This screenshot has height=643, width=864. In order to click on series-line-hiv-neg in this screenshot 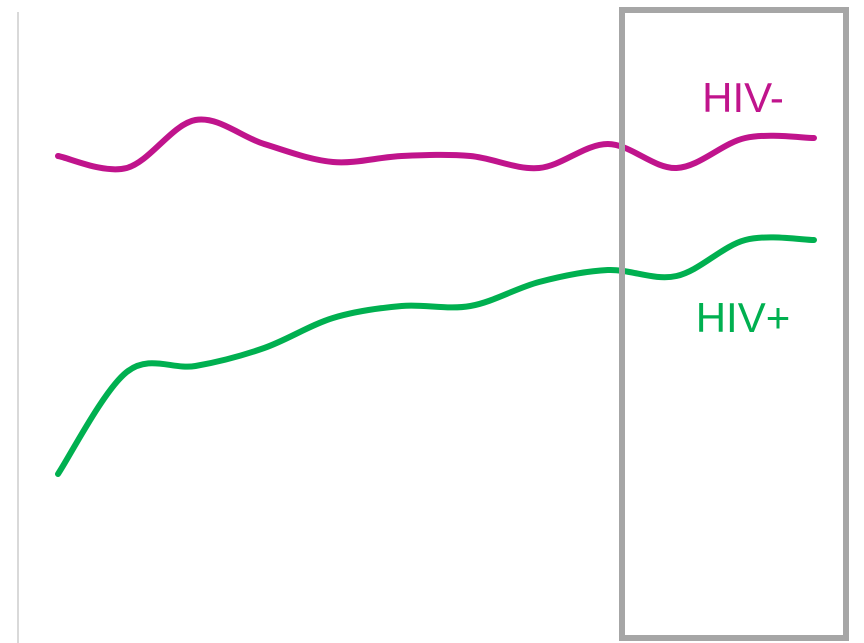, I will do `click(436, 144)`.